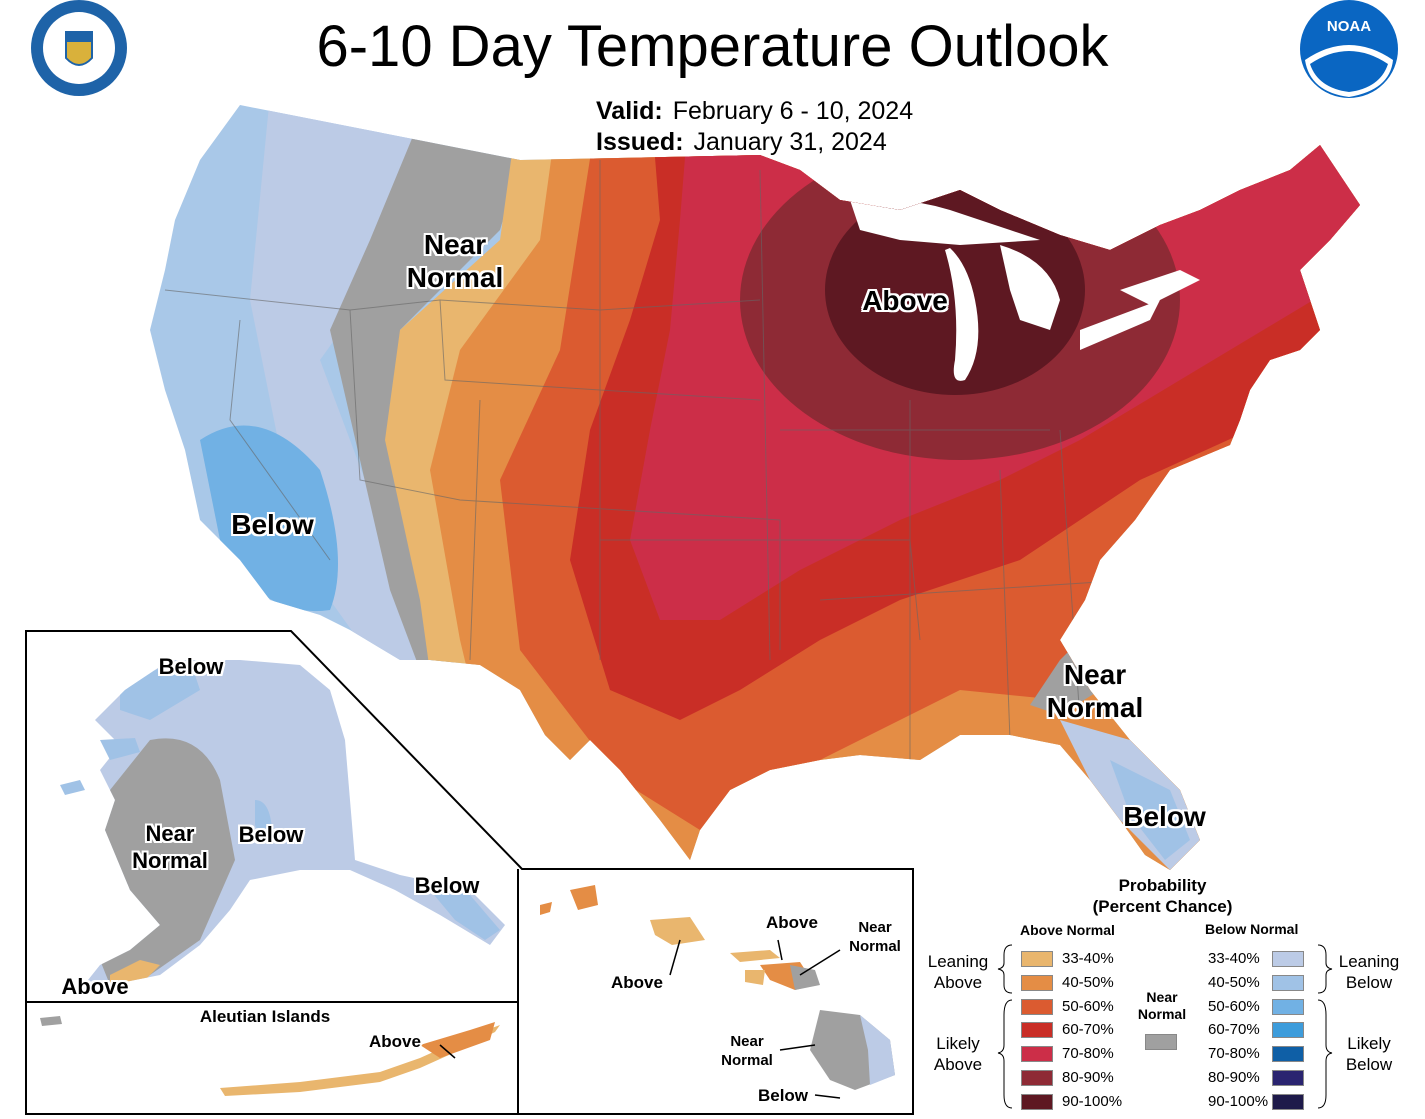 The width and height of the screenshot is (1425, 1119). What do you see at coordinates (1092, 1101) in the screenshot?
I see `legend-above-label: 90-100%` at bounding box center [1092, 1101].